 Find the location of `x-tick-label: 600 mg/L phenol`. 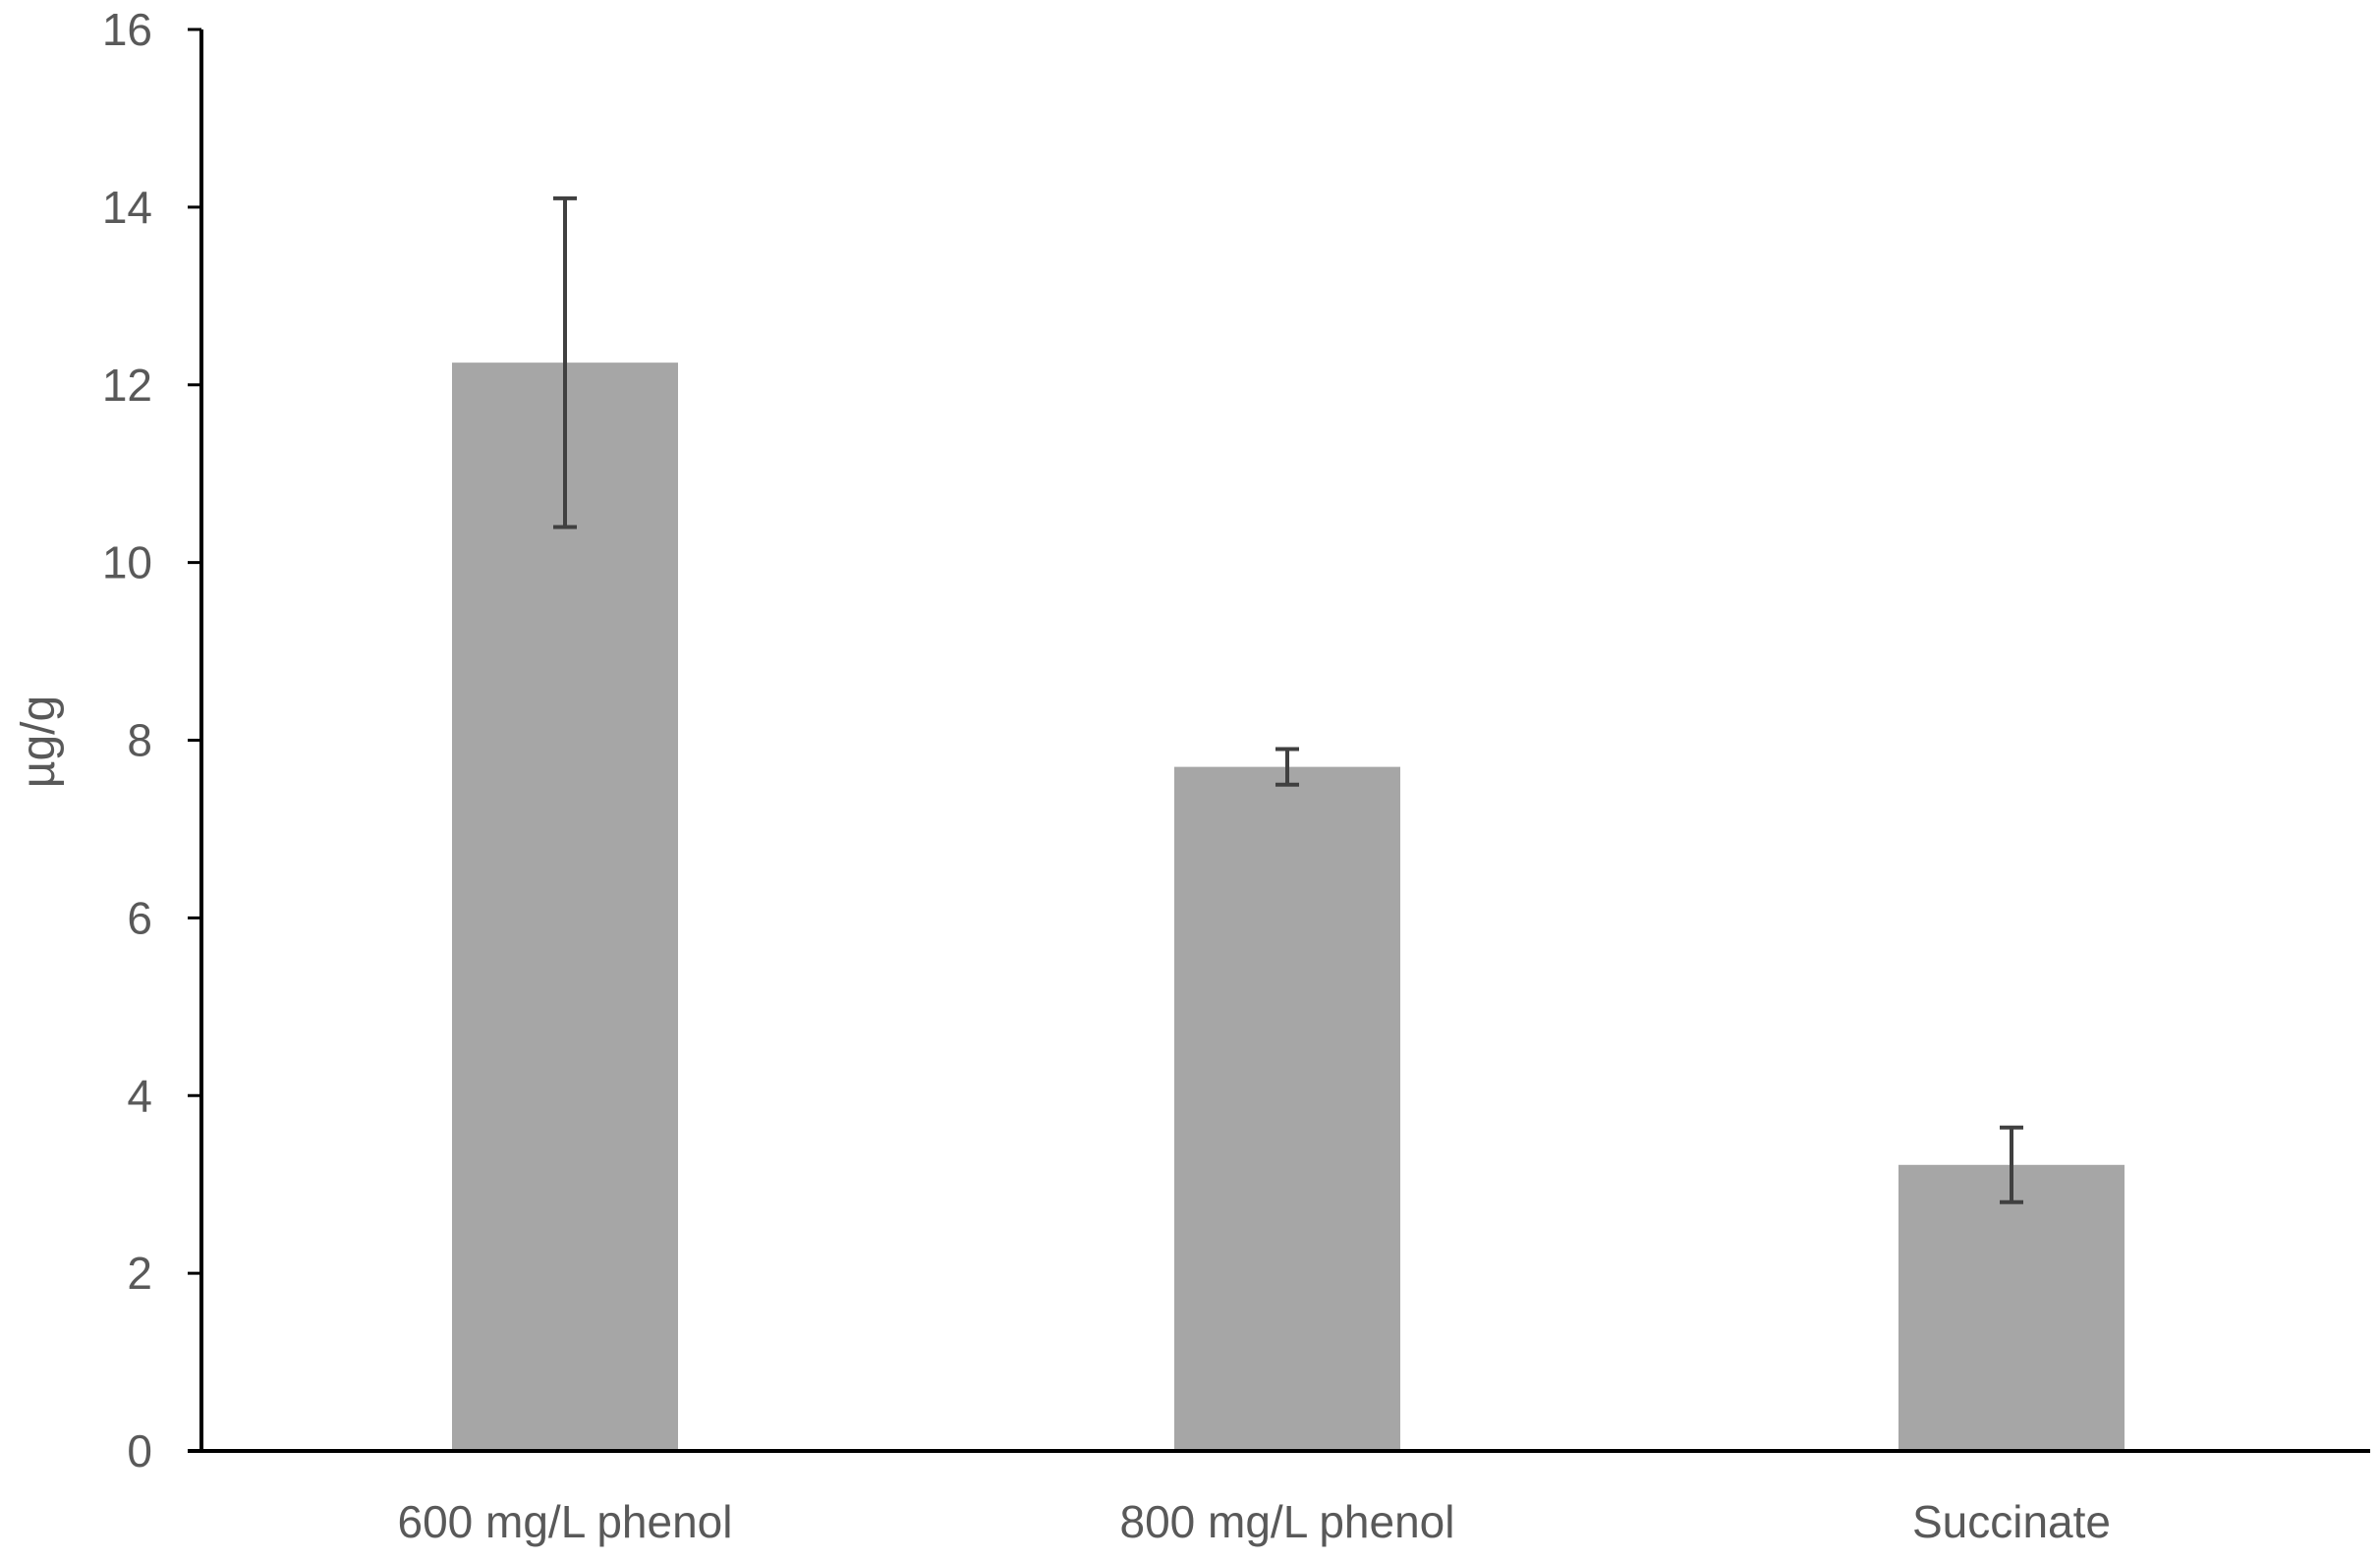

x-tick-label: 600 mg/L phenol is located at coordinates (564, 1521).